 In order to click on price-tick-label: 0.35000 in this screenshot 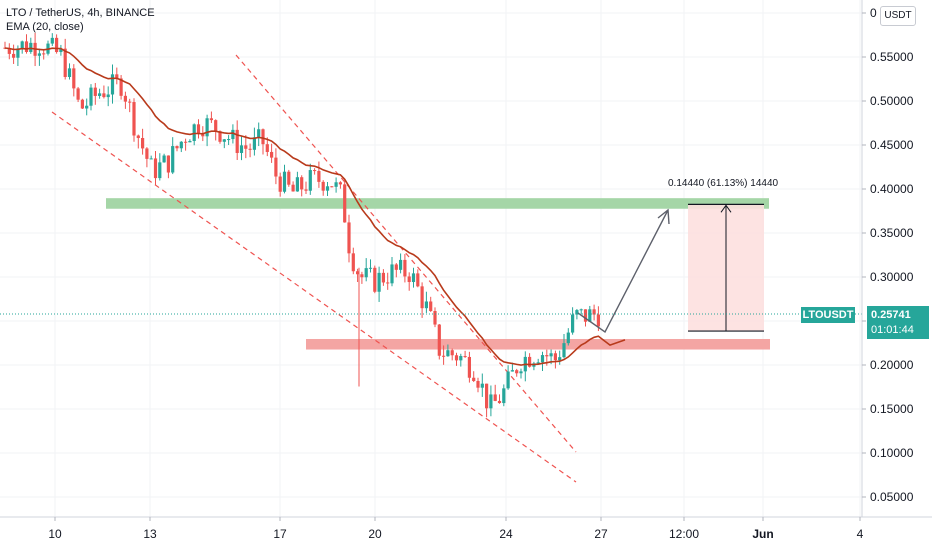, I will do `click(892, 233)`.